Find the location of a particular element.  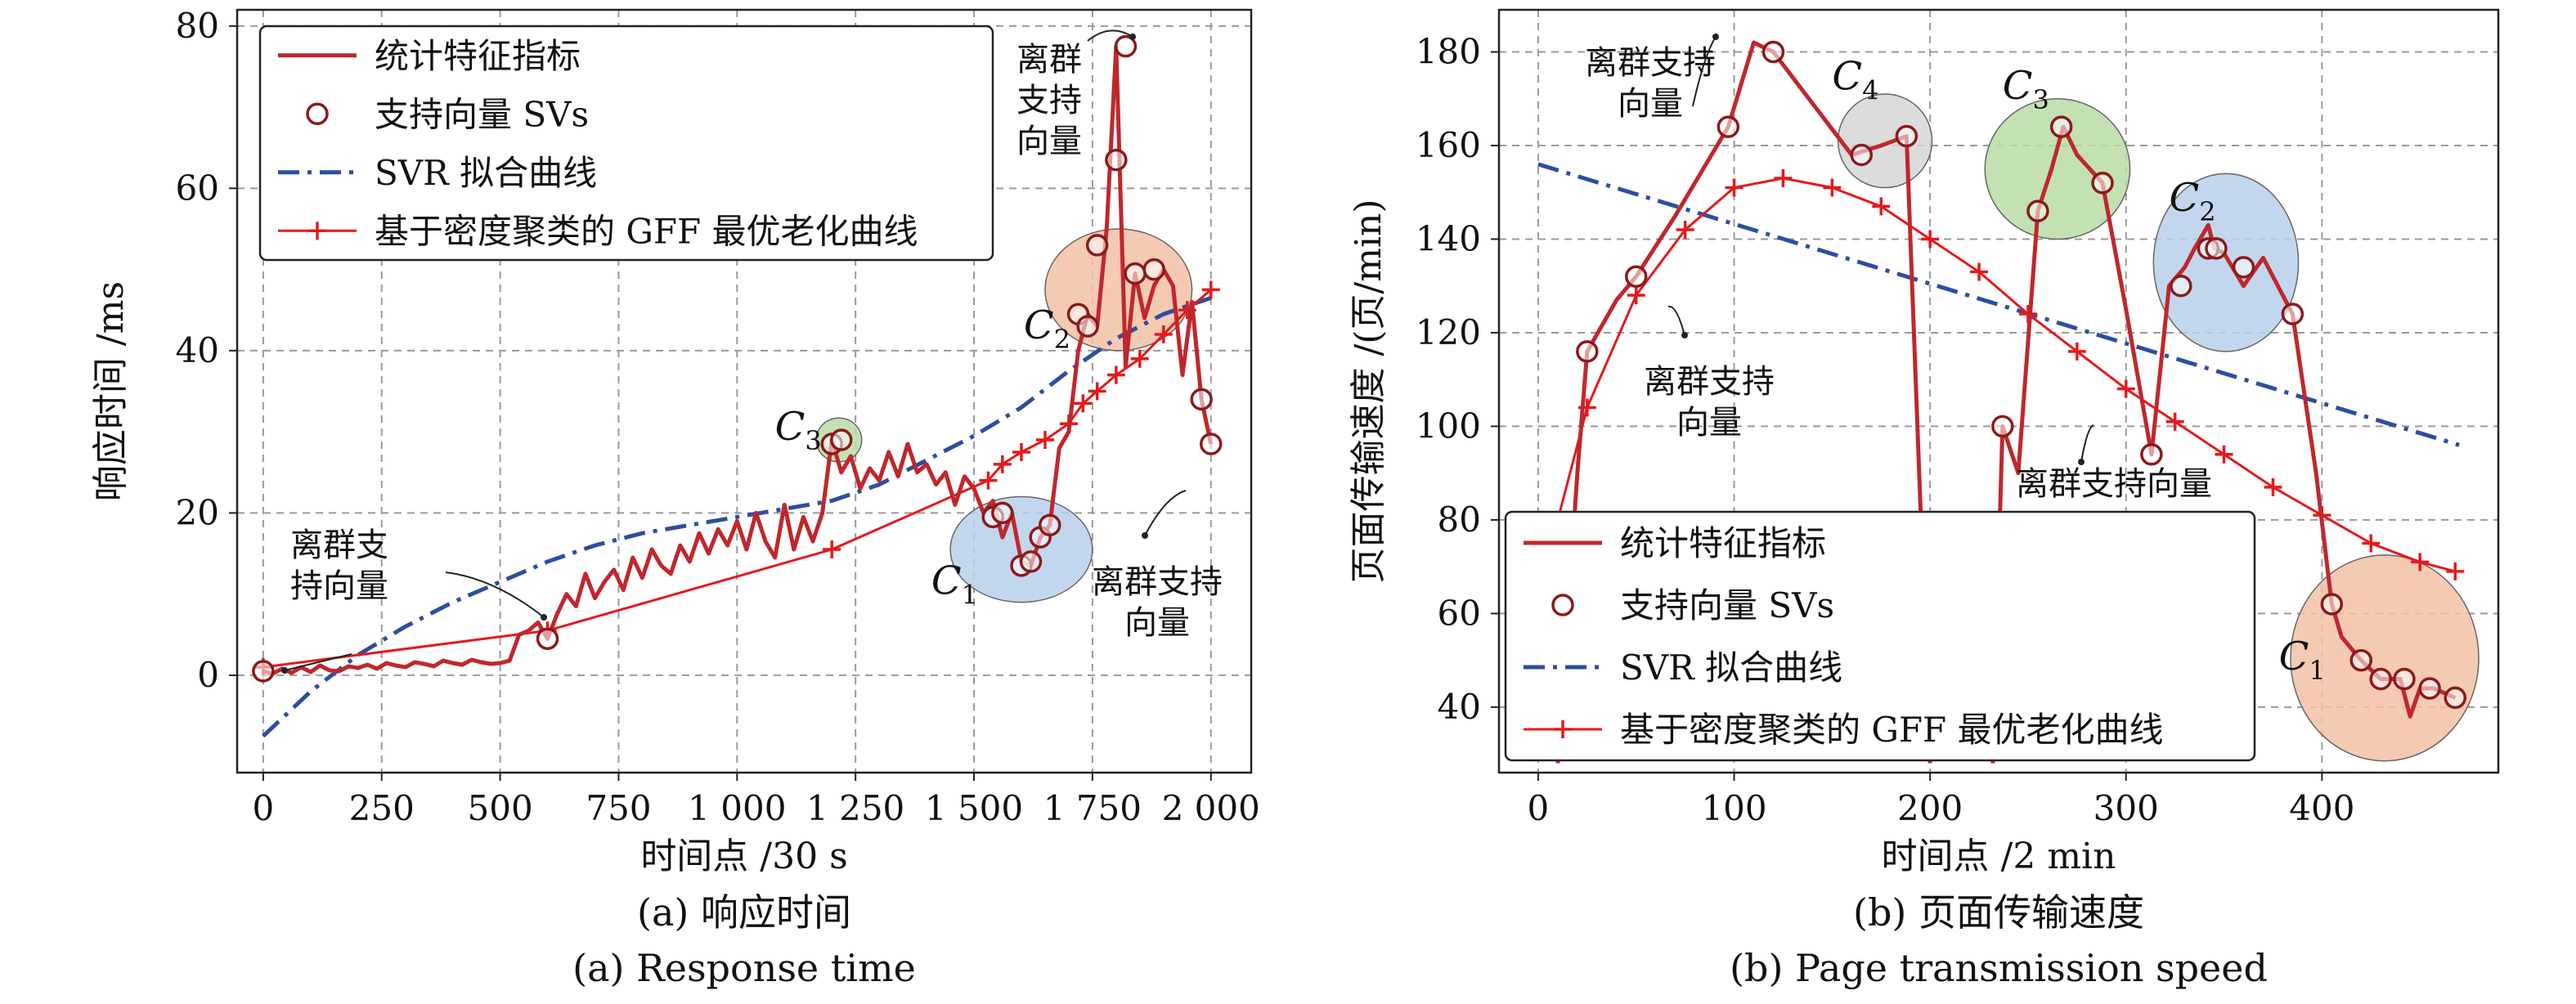

x-tick-label: 1 750 is located at coordinates (1092, 808).